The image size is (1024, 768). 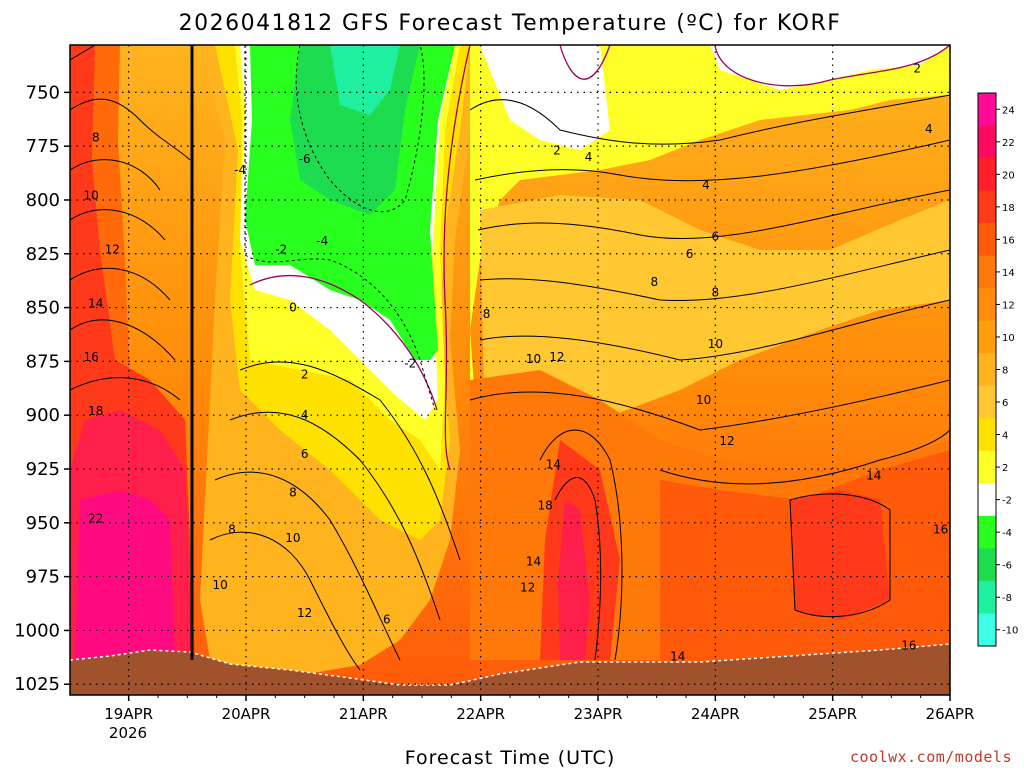 I want to click on colorbar-label: 22, so click(x=1008, y=143).